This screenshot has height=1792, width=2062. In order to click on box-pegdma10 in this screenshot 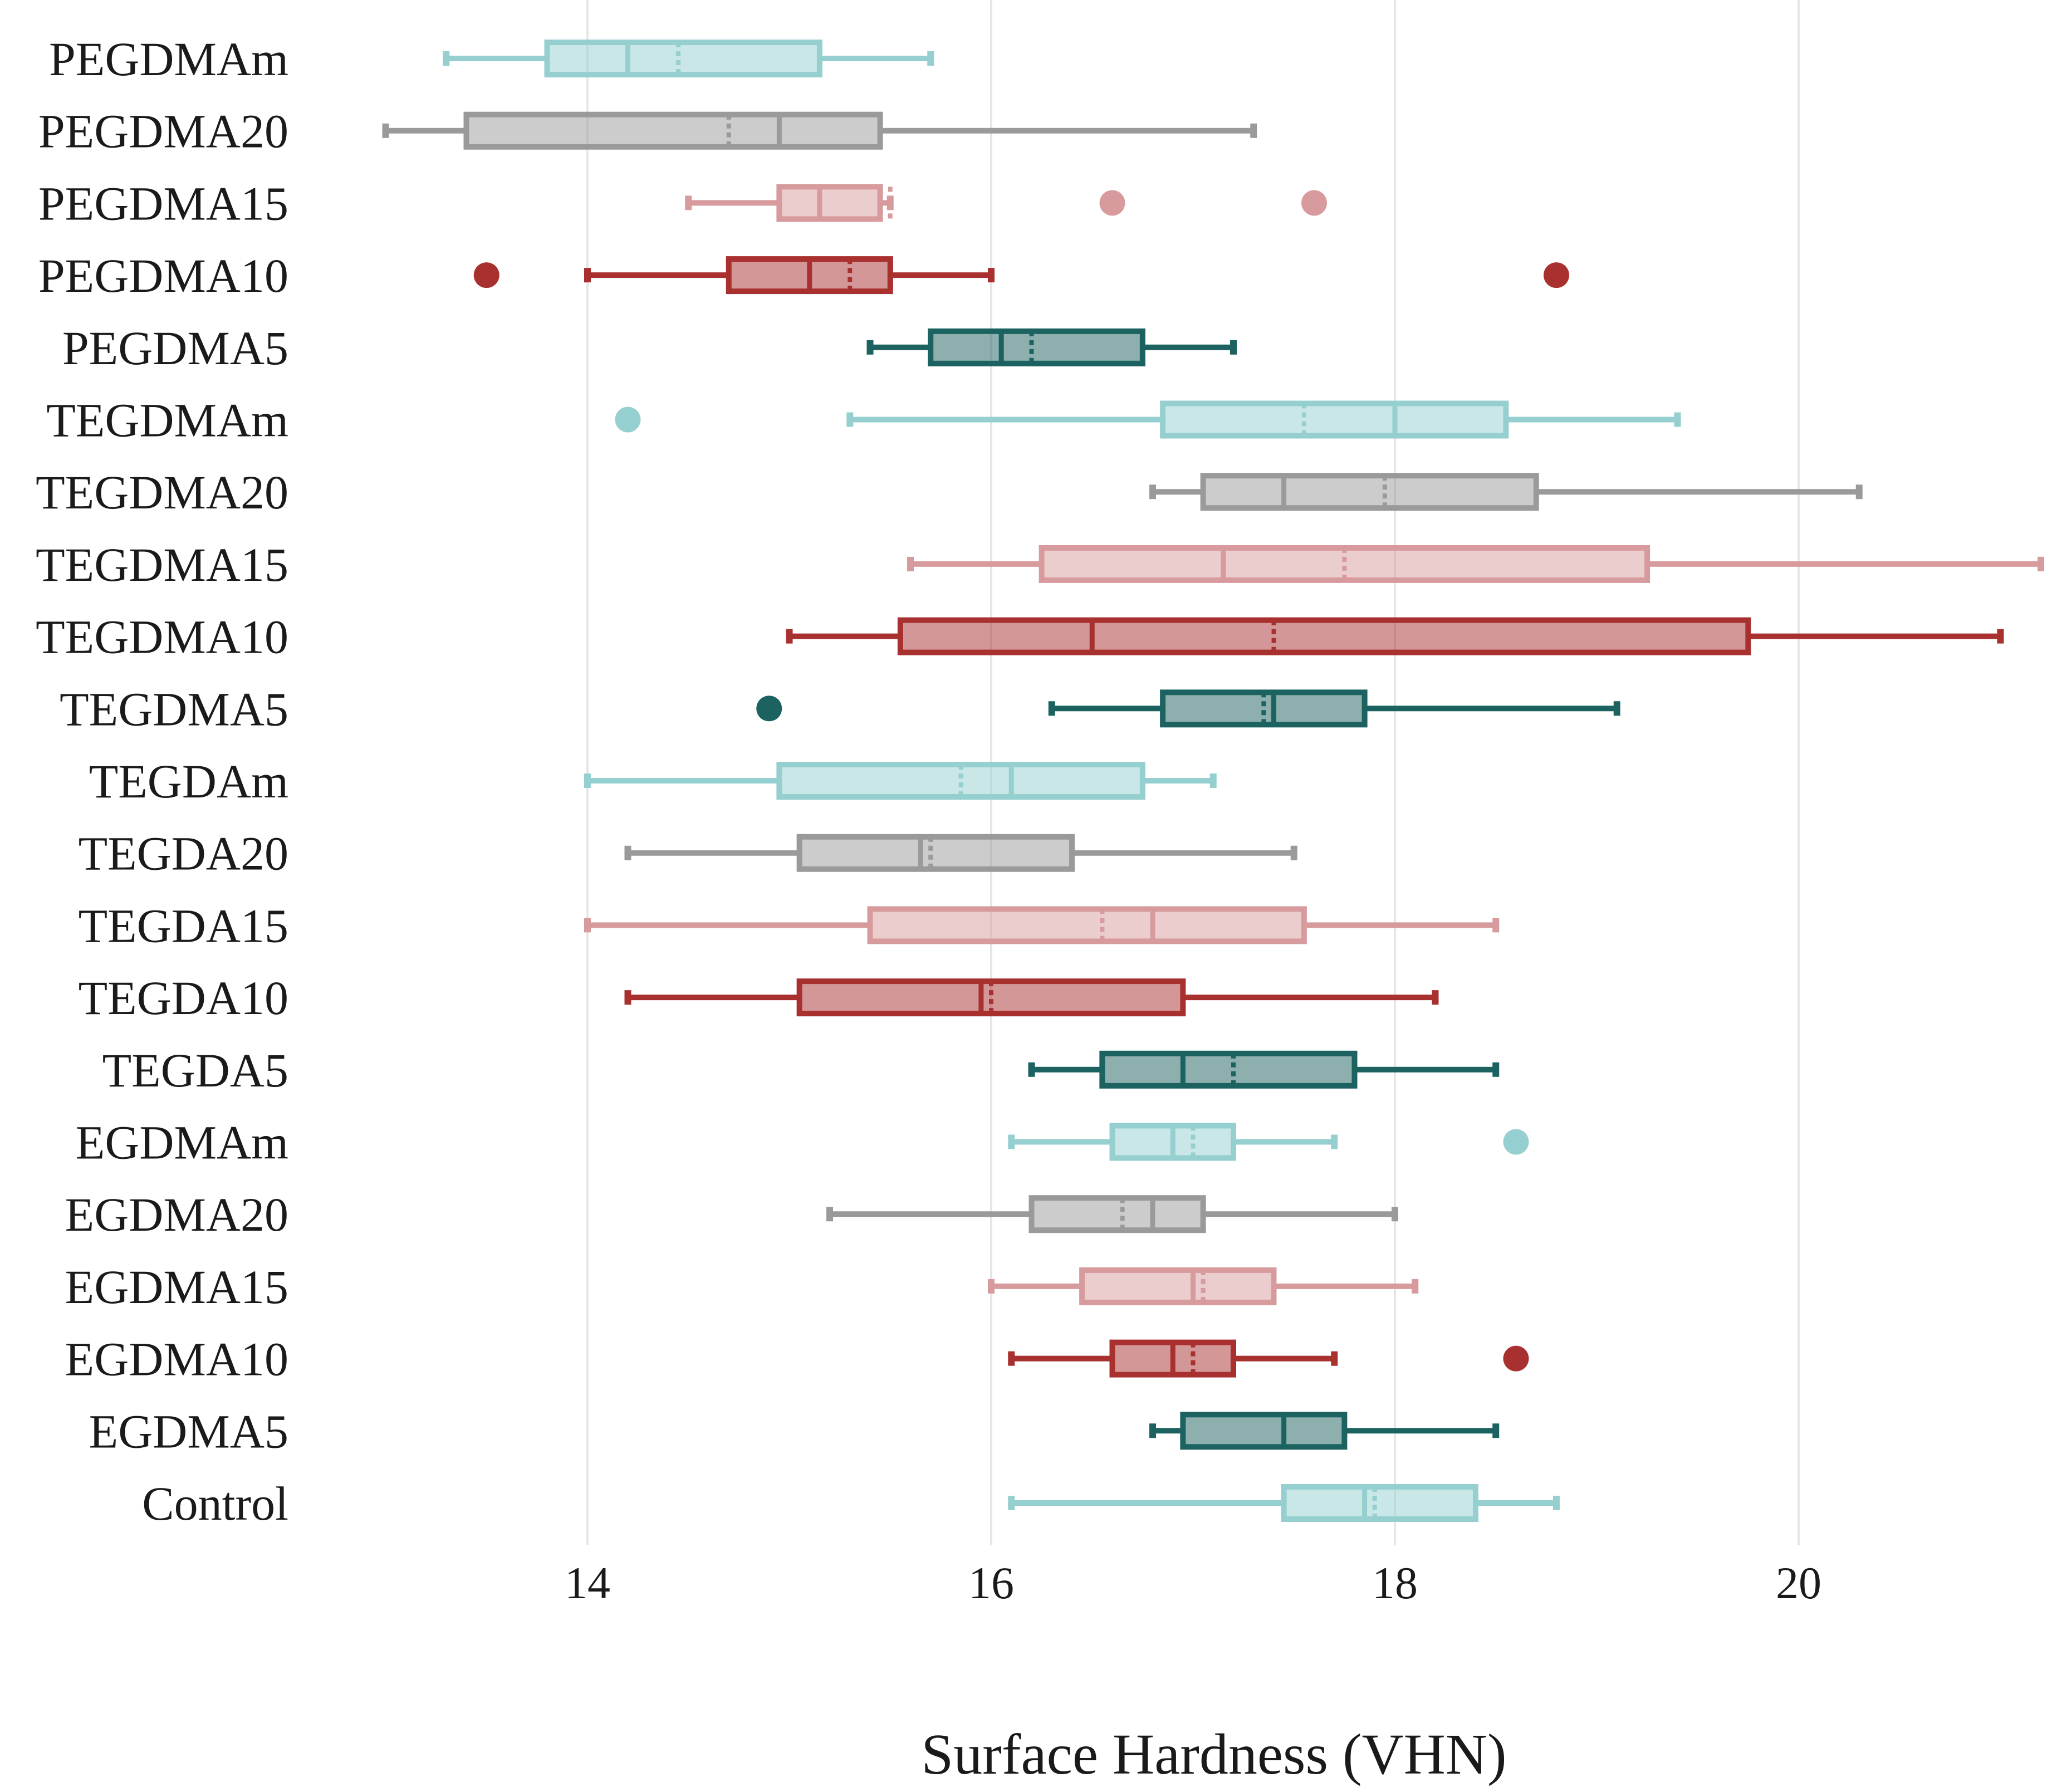, I will do `click(1021, 275)`.